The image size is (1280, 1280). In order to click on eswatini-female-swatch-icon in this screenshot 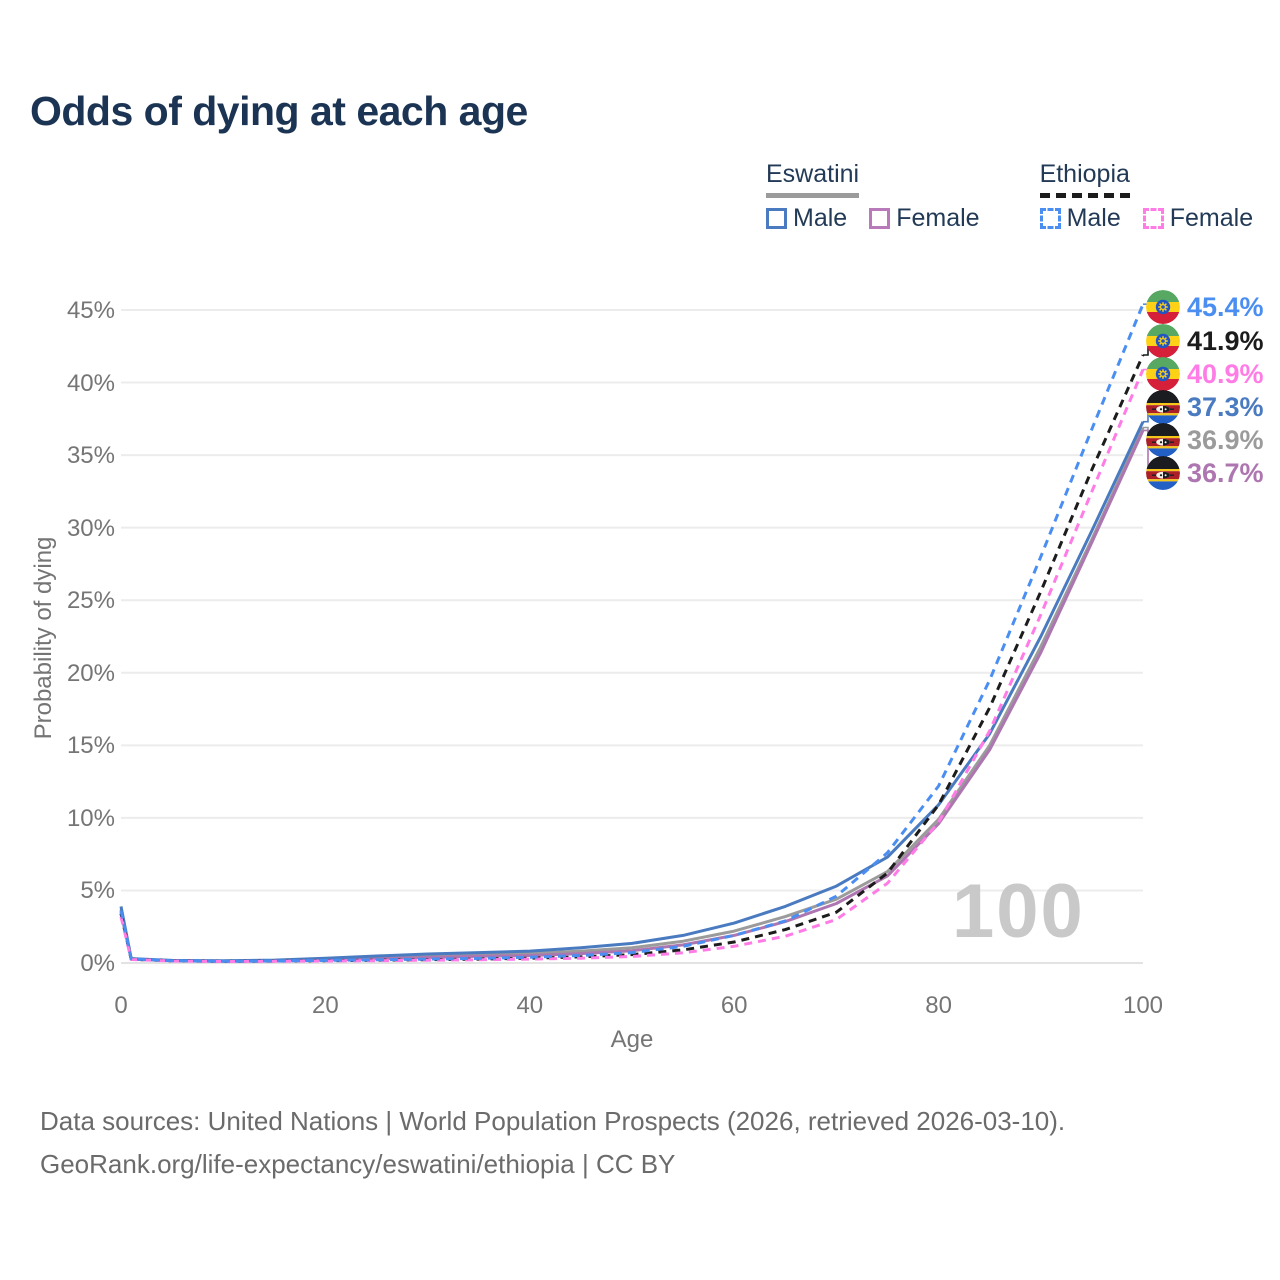, I will do `click(880, 218)`.